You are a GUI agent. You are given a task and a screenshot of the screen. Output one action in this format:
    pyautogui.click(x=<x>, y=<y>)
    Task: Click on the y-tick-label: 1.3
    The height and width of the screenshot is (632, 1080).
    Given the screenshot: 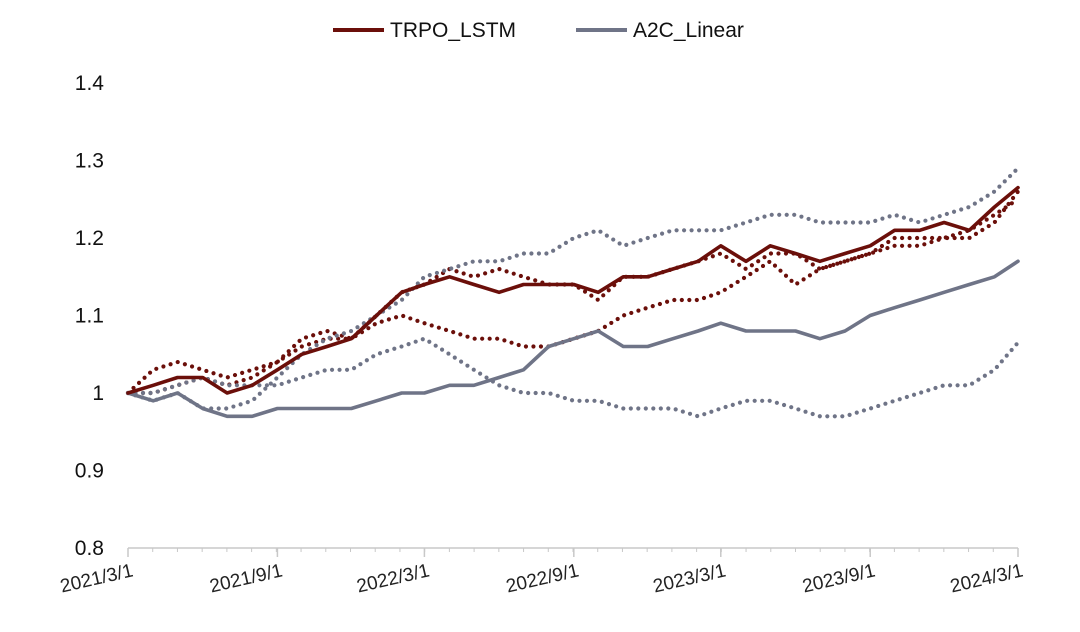 What is the action you would take?
    pyautogui.click(x=89, y=161)
    